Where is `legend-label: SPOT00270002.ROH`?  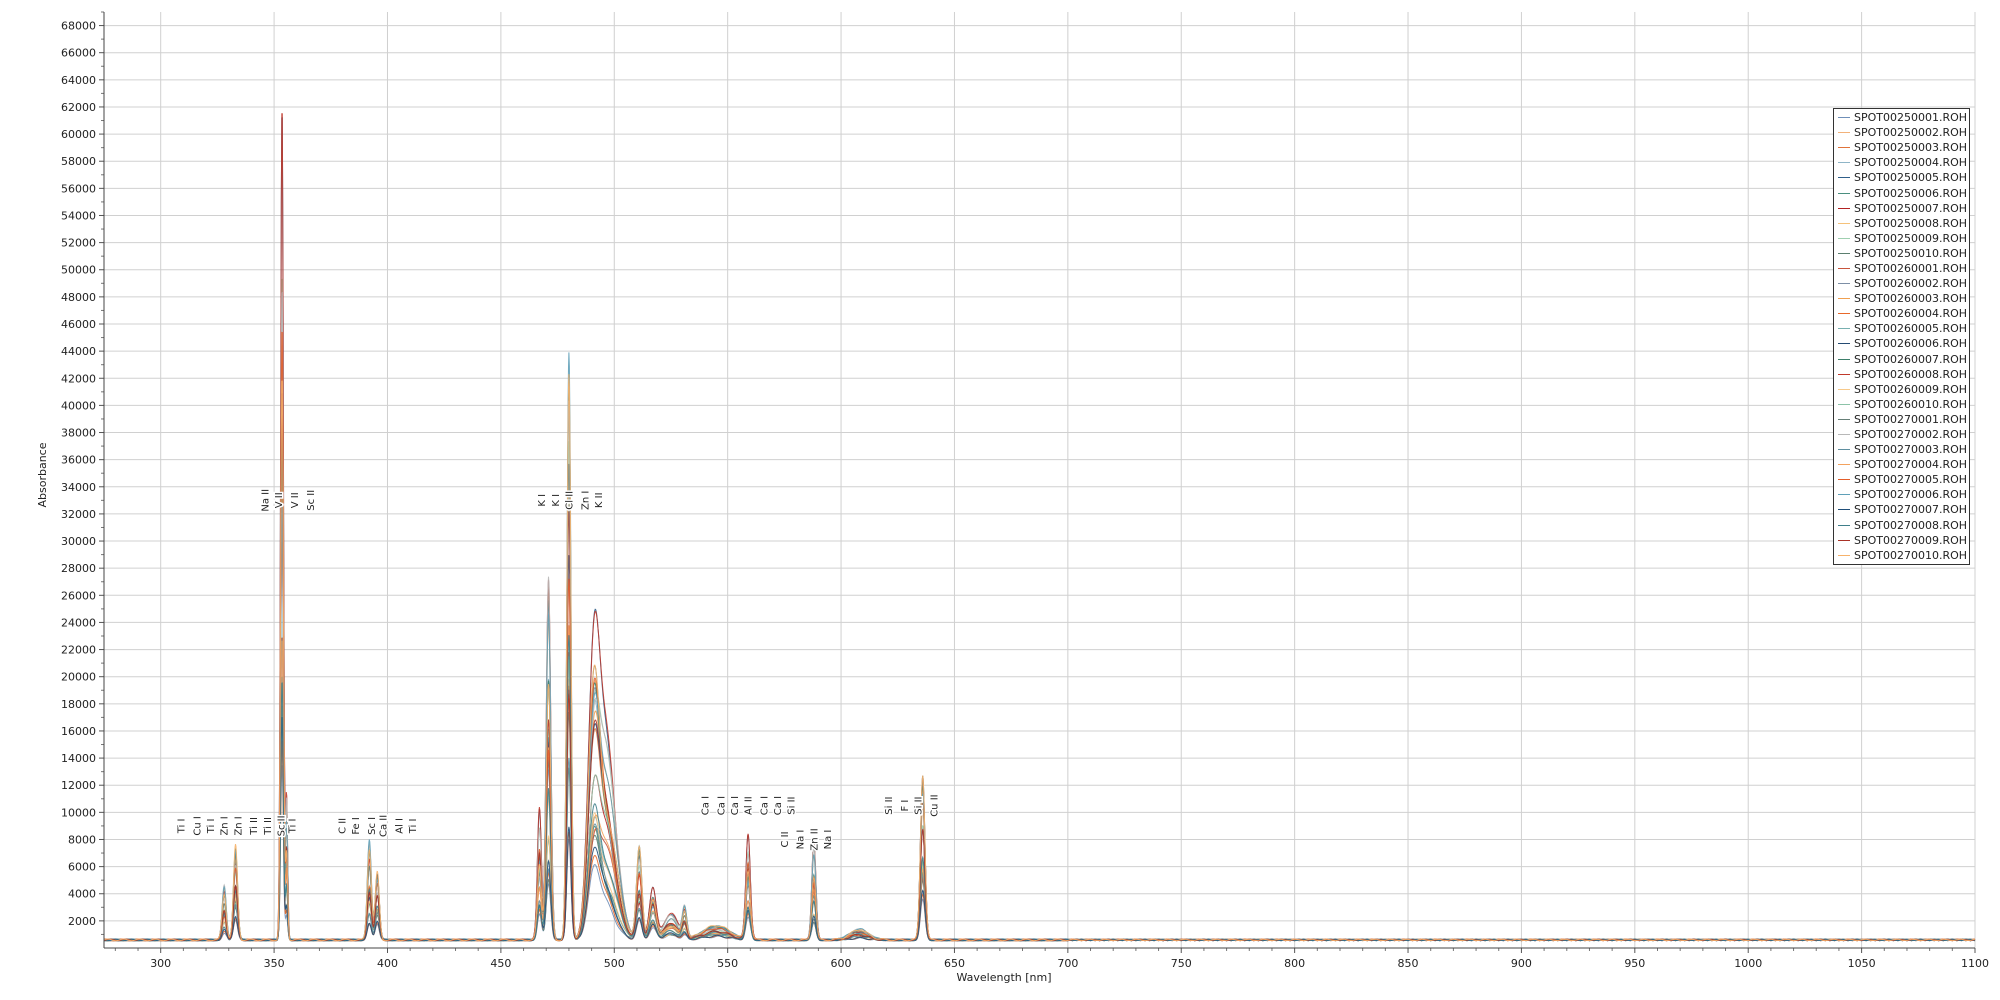
legend-label: SPOT00270002.ROH is located at coordinates (1911, 435).